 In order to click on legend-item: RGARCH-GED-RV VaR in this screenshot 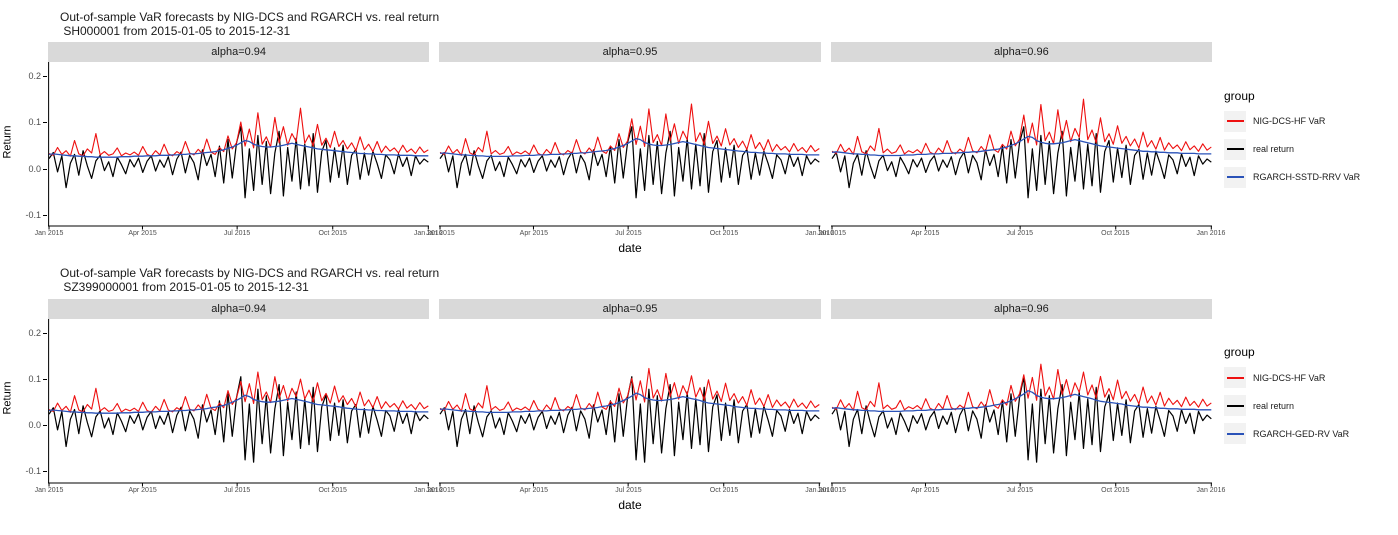, I will do `click(1311, 434)`.